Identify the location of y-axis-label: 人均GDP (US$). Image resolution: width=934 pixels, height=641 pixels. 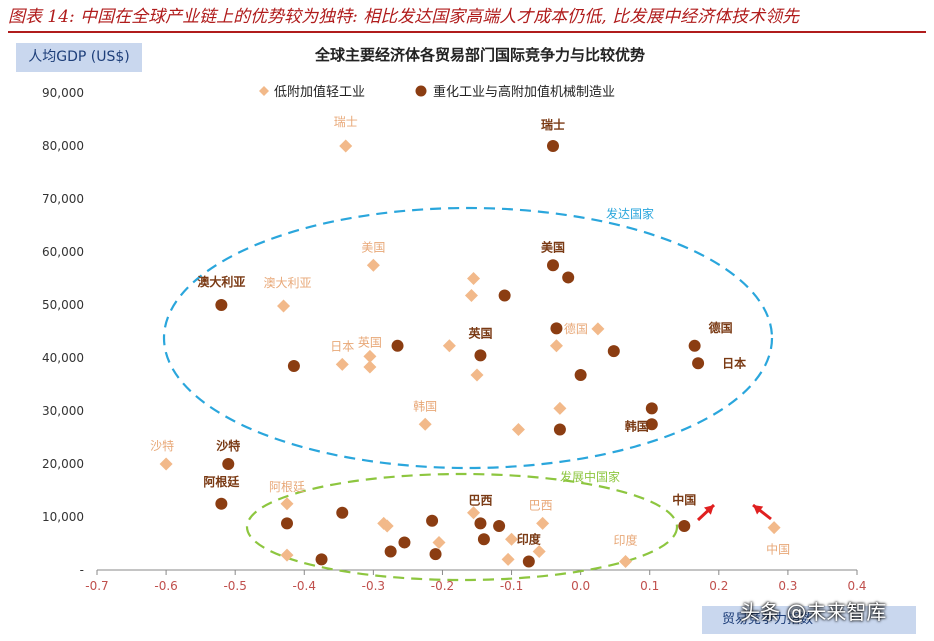
(79, 57).